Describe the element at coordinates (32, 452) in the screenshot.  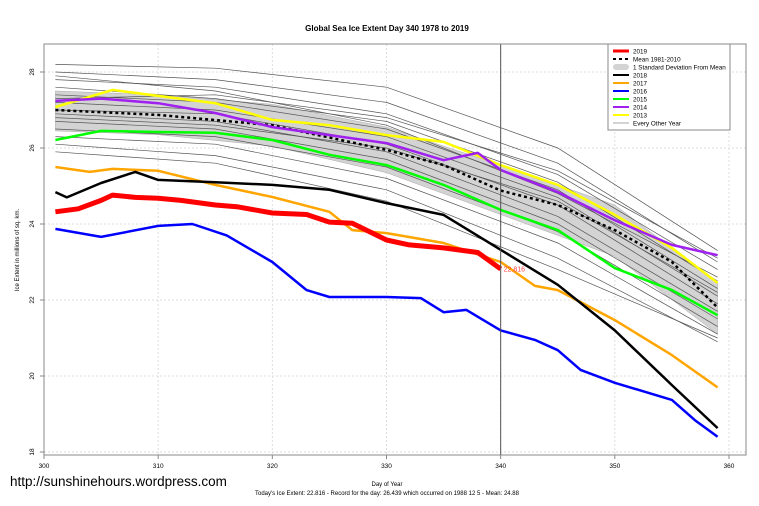
I see `y-tick-label: 18` at that location.